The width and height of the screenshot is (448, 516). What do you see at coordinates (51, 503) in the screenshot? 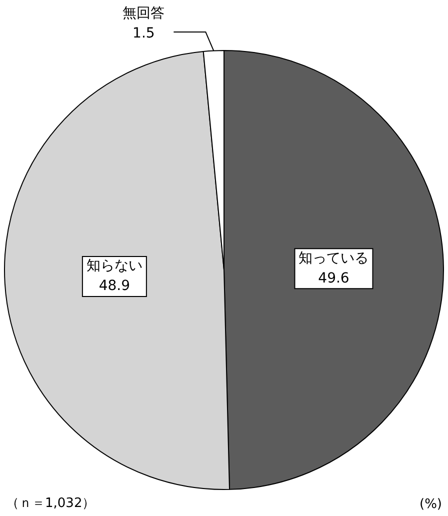
I see `text: （ｎ＝1,032）` at bounding box center [51, 503].